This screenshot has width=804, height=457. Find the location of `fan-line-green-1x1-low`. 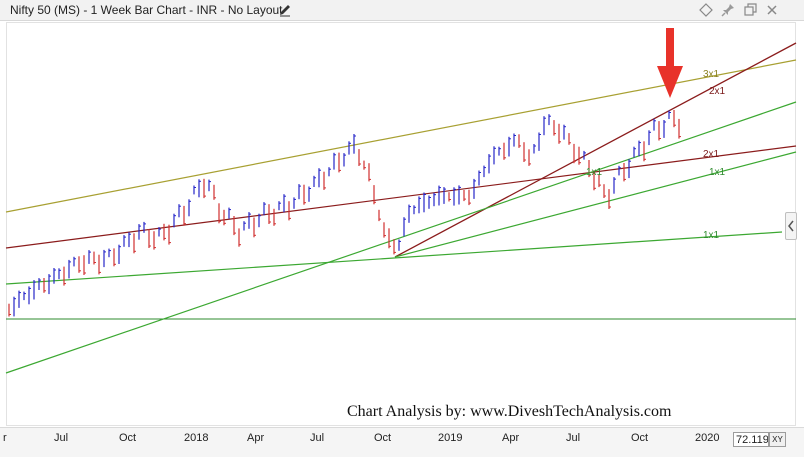

fan-line-green-1x1-low is located at coordinates (394, 258).